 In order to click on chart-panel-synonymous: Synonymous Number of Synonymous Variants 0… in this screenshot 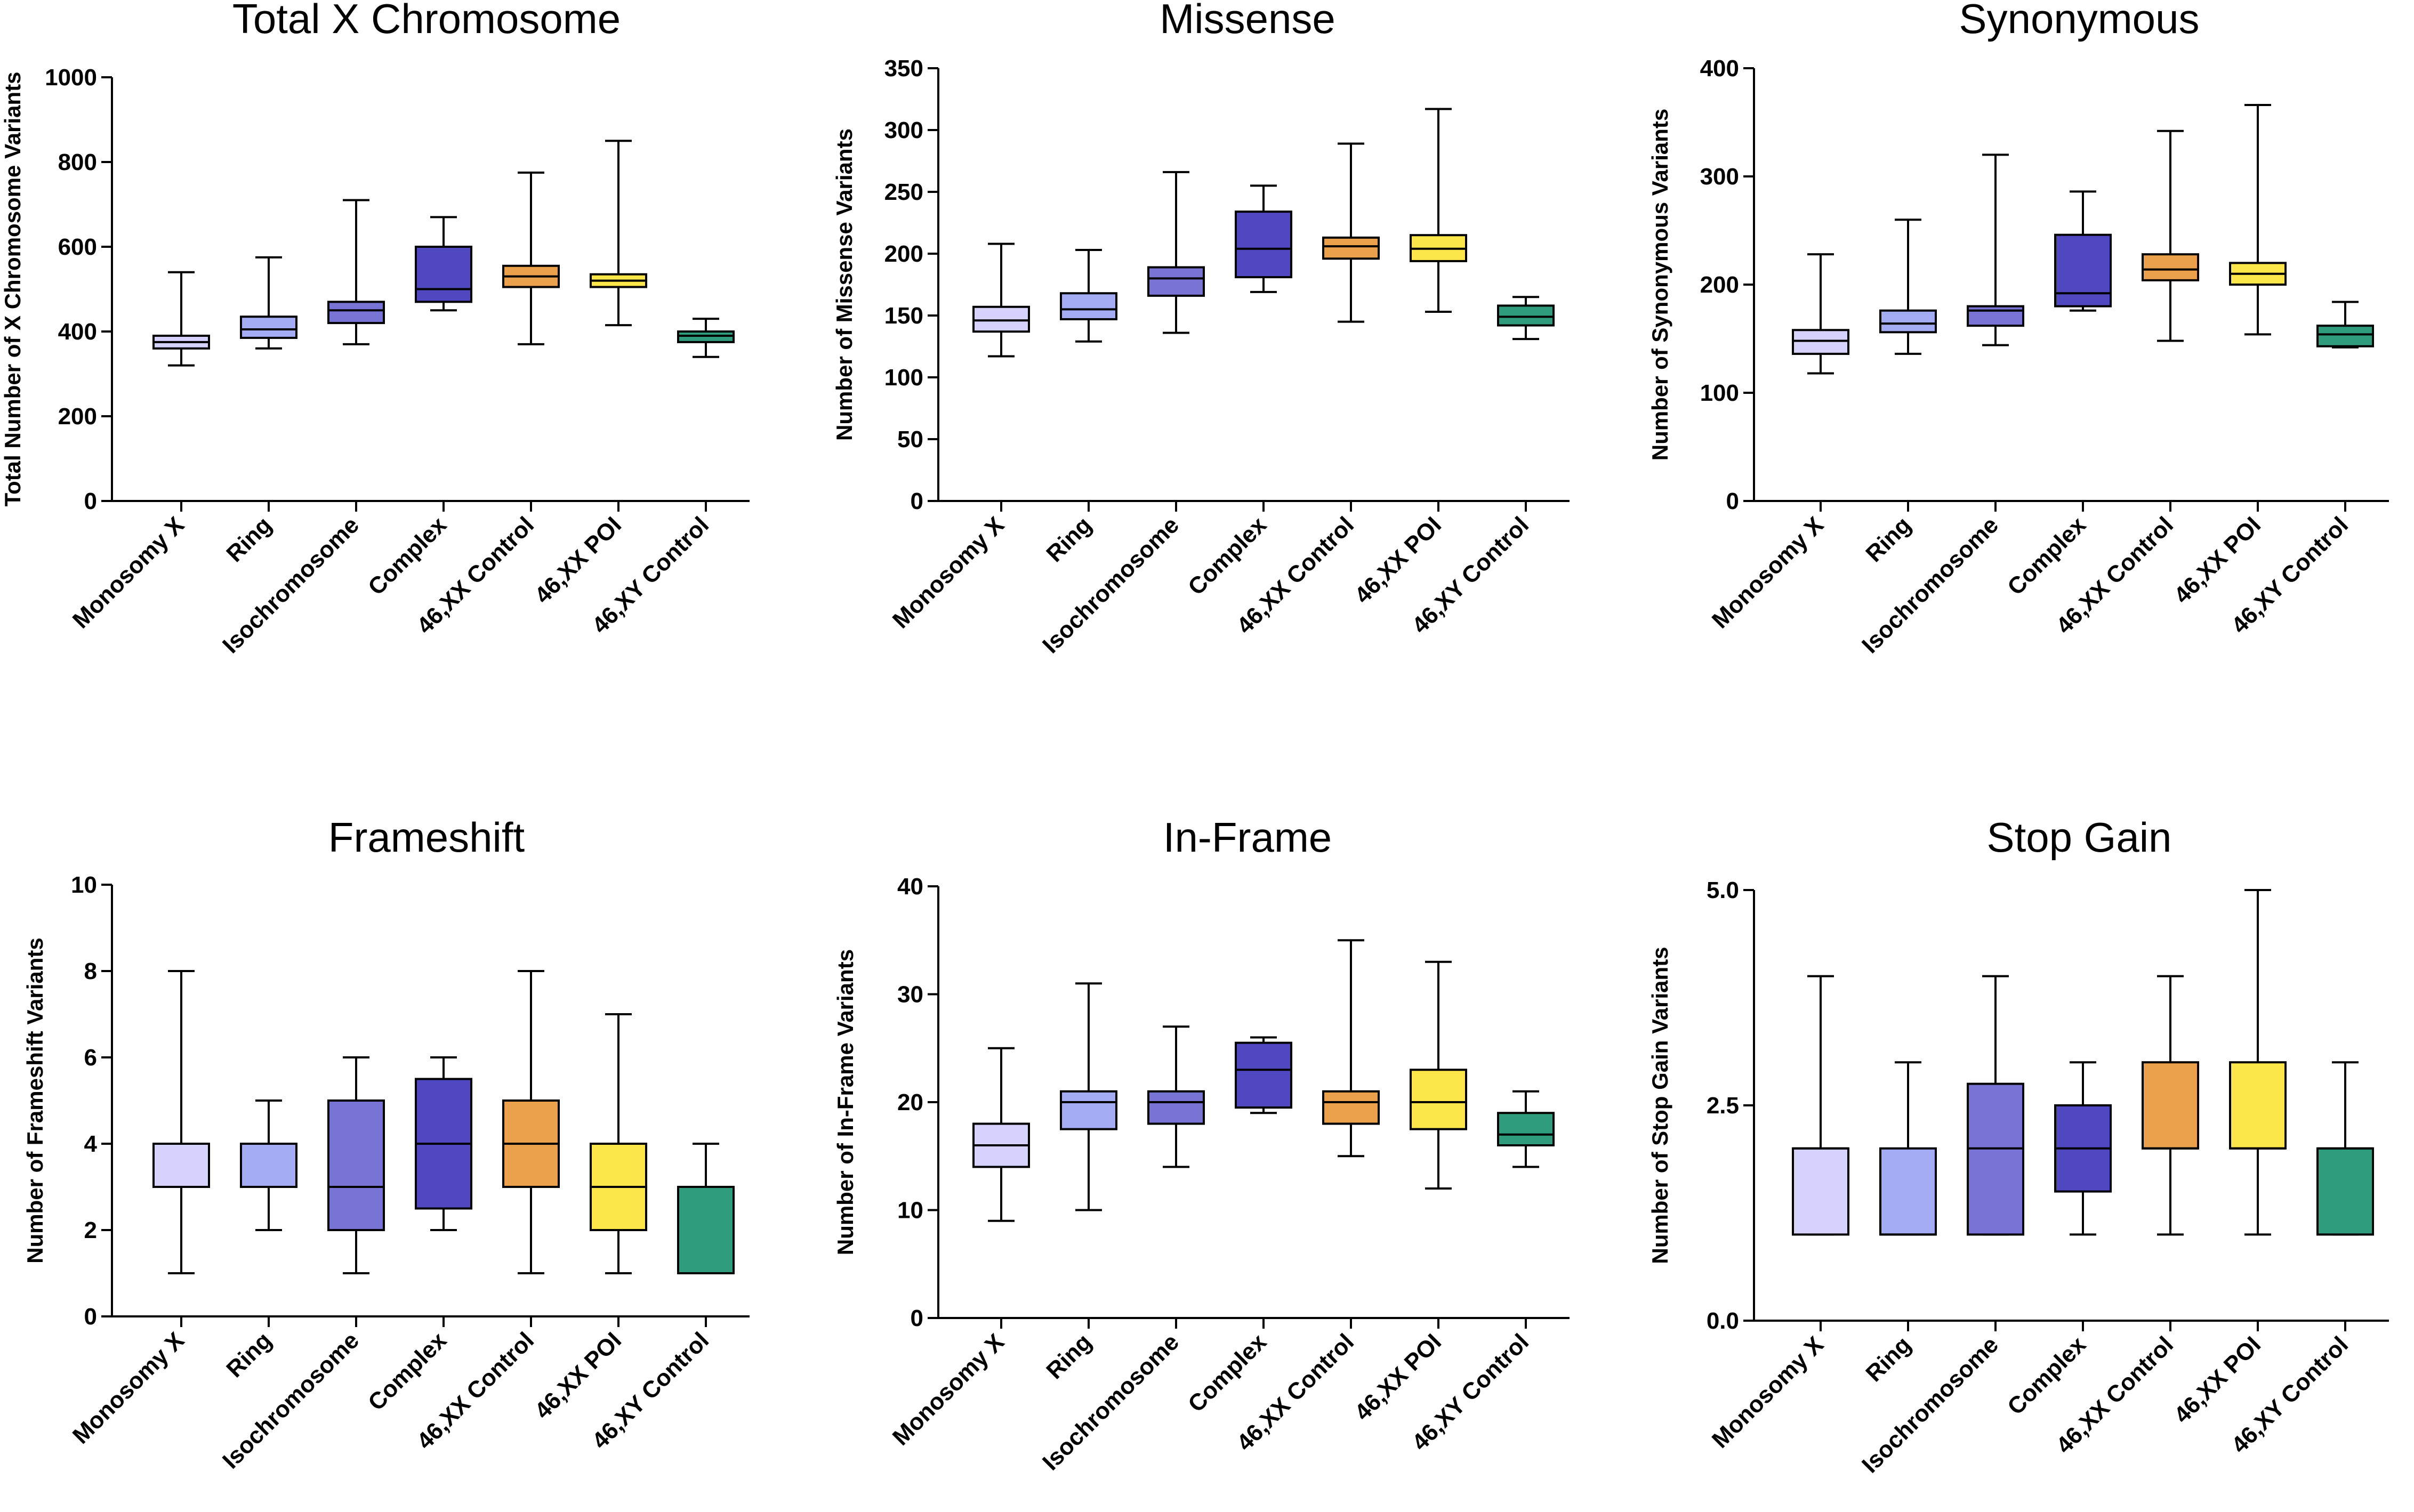, I will do `click(2018, 329)`.